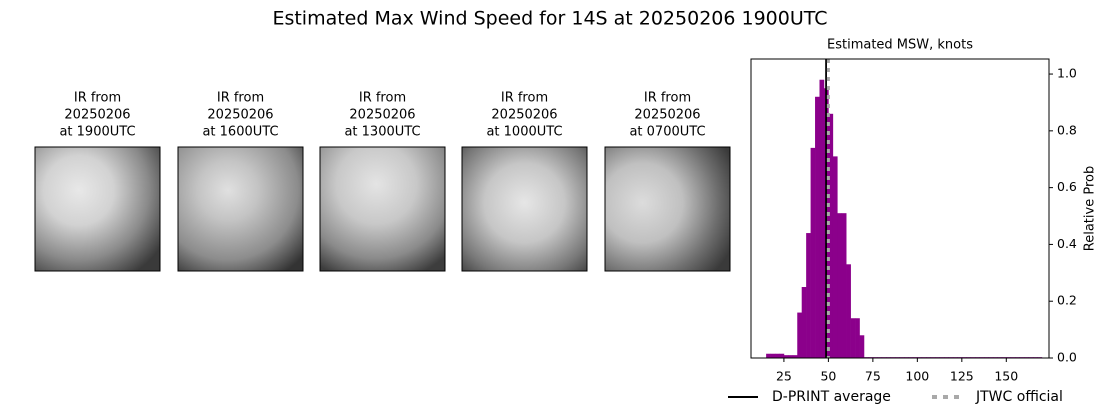 This screenshot has height=409, width=1100. Describe the element at coordinates (1067, 357) in the screenshot. I see `y-tick-label: 0.0` at that location.